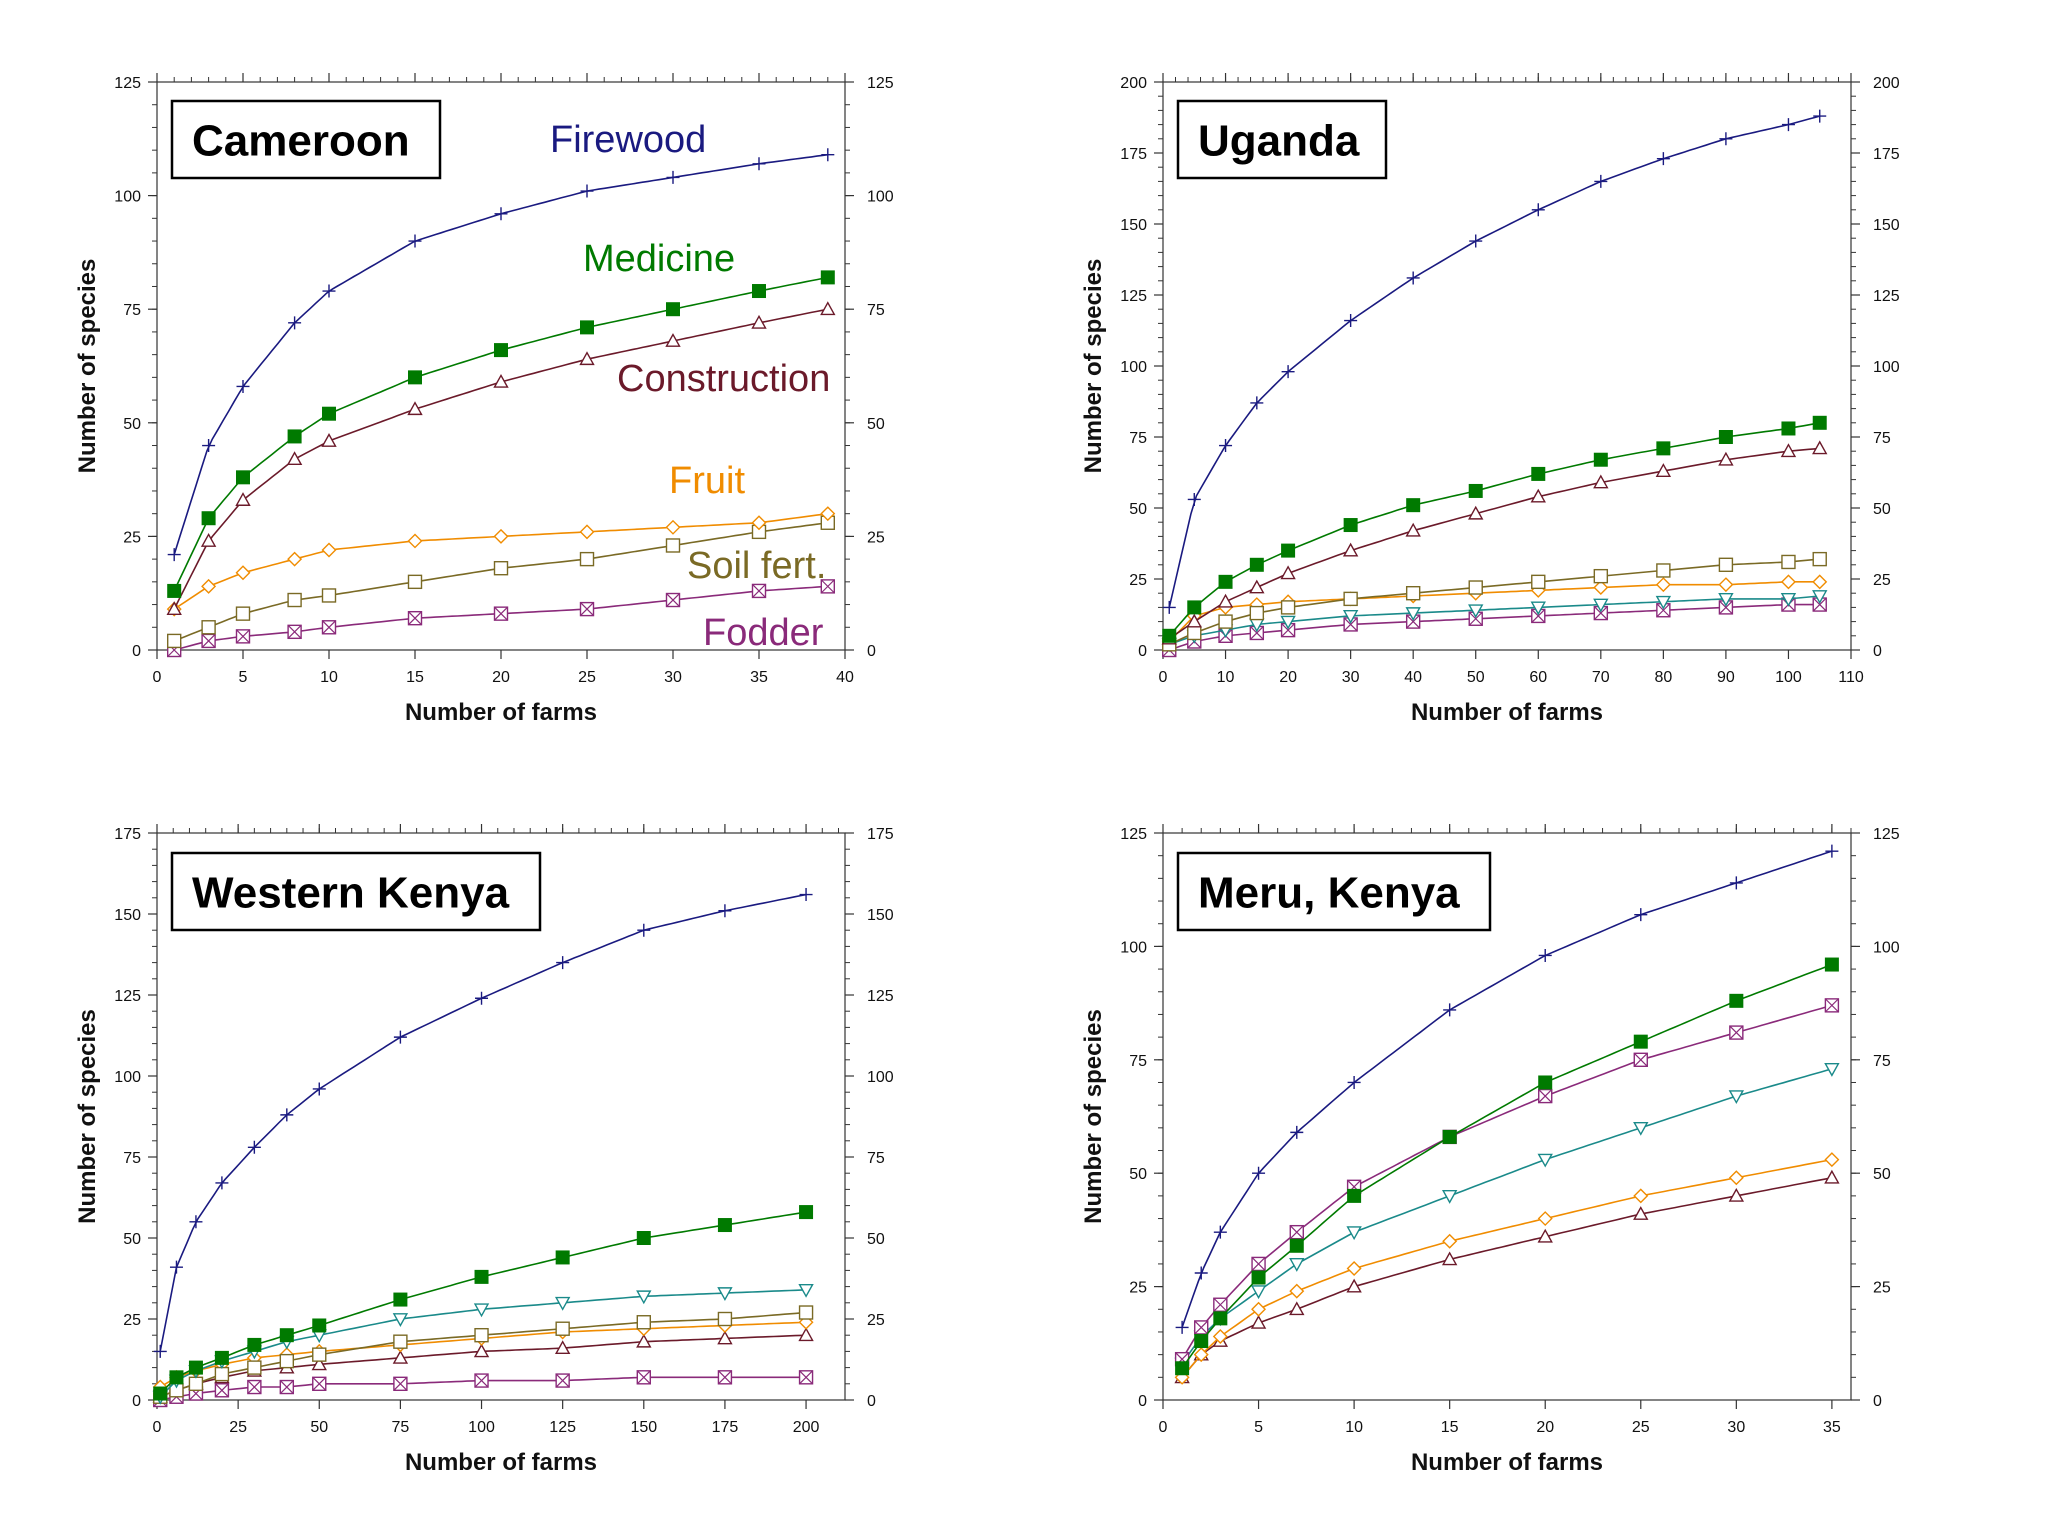 Image resolution: width=2048 pixels, height=1536 pixels. I want to click on x-tick-label: 35, so click(1832, 1427).